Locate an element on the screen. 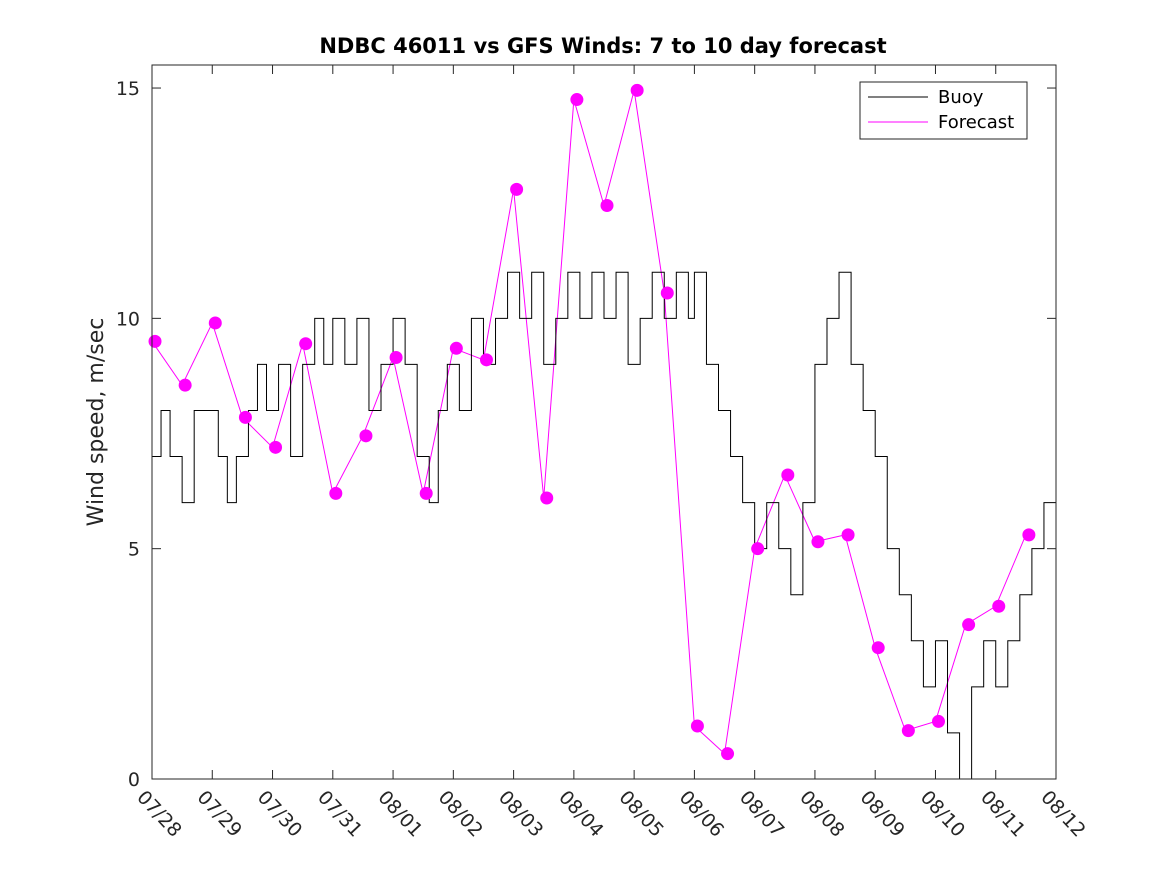  y-tick-label: 10 is located at coordinates (128, 319).